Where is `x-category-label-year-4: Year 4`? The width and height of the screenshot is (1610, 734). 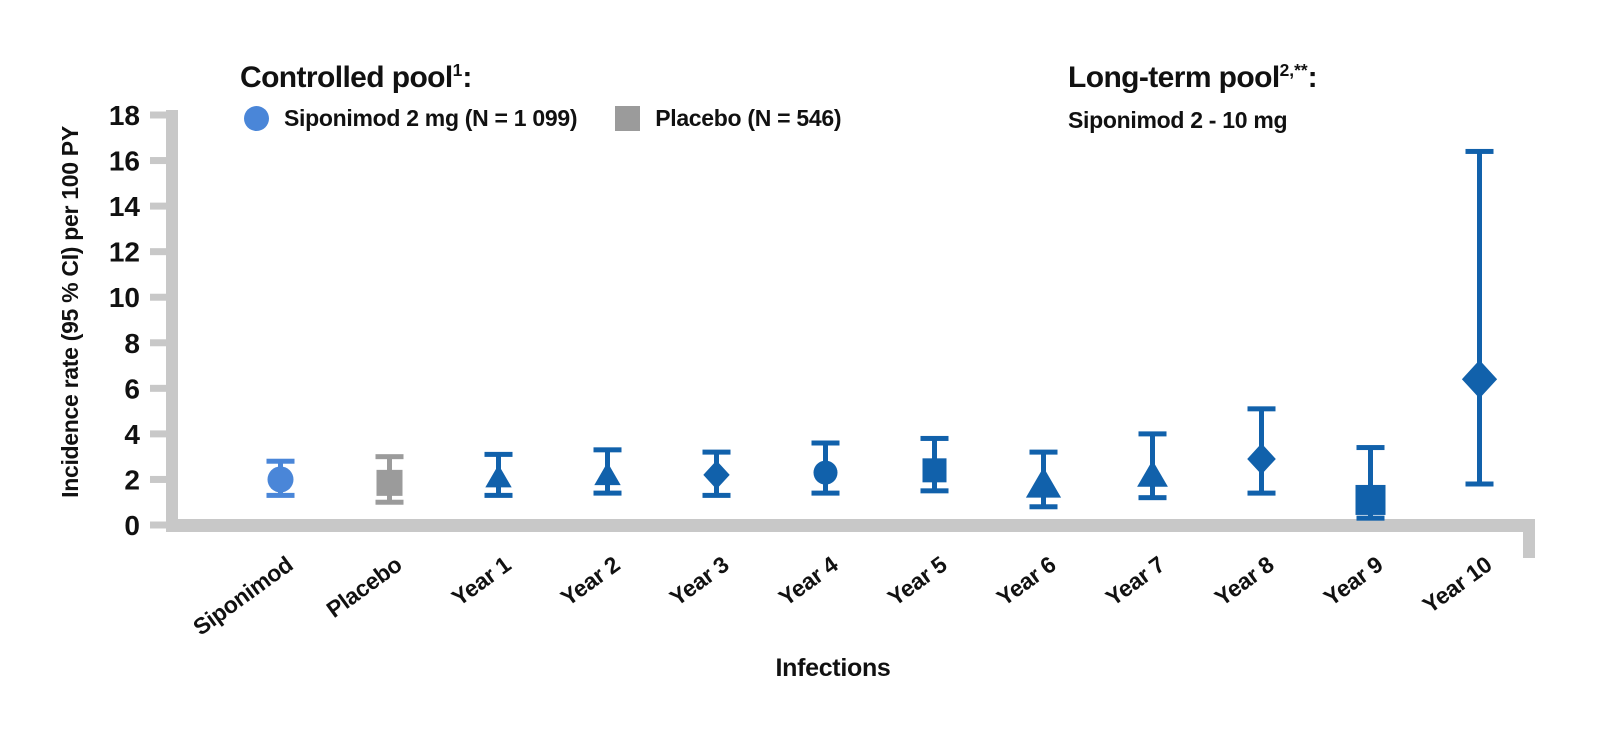 x-category-label-year-4: Year 4 is located at coordinates (808, 581).